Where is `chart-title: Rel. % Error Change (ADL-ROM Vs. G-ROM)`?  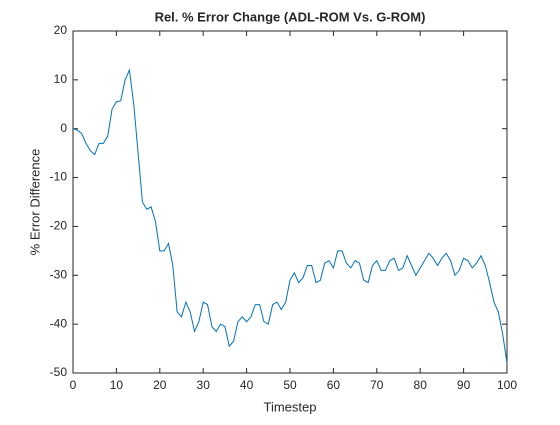 chart-title: Rel. % Error Change (ADL-ROM Vs. G-ROM) is located at coordinates (290, 16).